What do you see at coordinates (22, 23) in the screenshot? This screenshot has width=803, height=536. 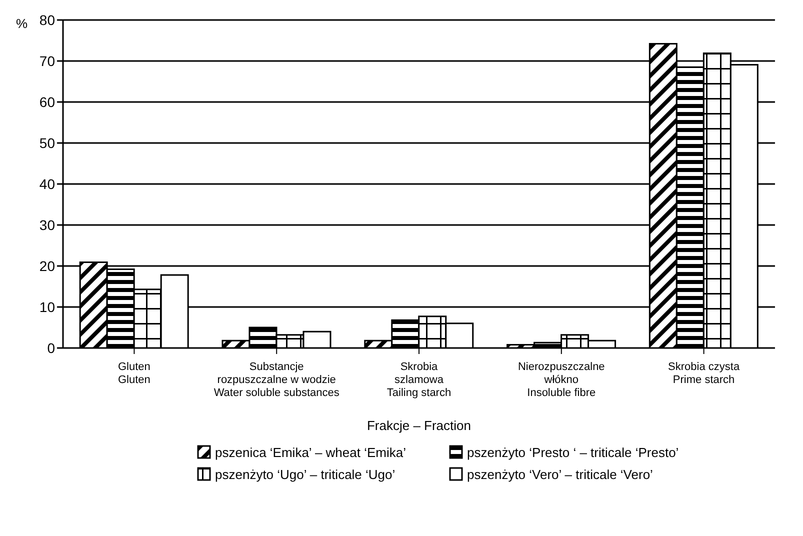 I see `y-axis-title: %` at bounding box center [22, 23].